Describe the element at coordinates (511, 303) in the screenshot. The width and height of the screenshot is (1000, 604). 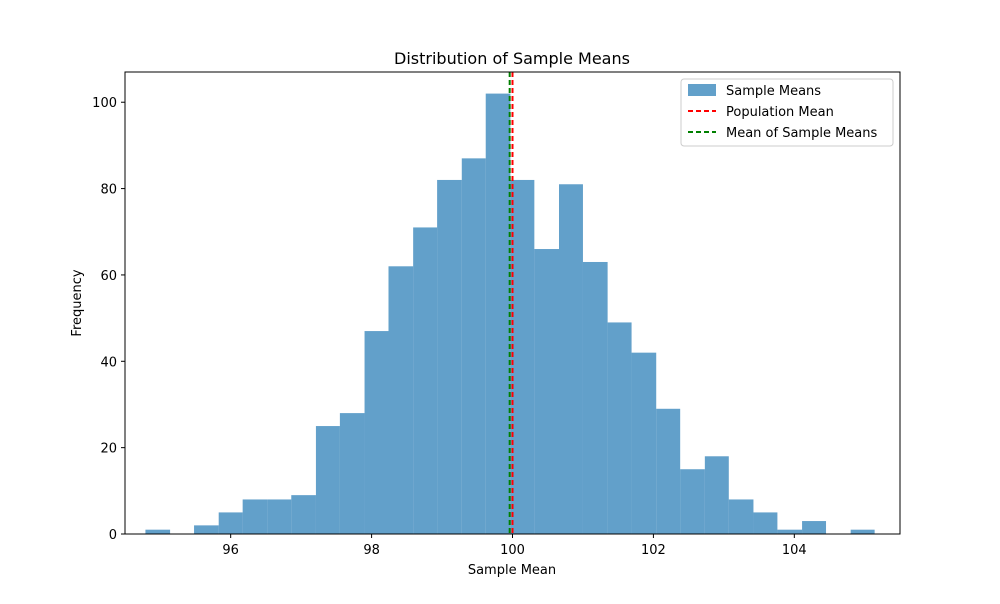
I see `mean-lines-layer` at that location.